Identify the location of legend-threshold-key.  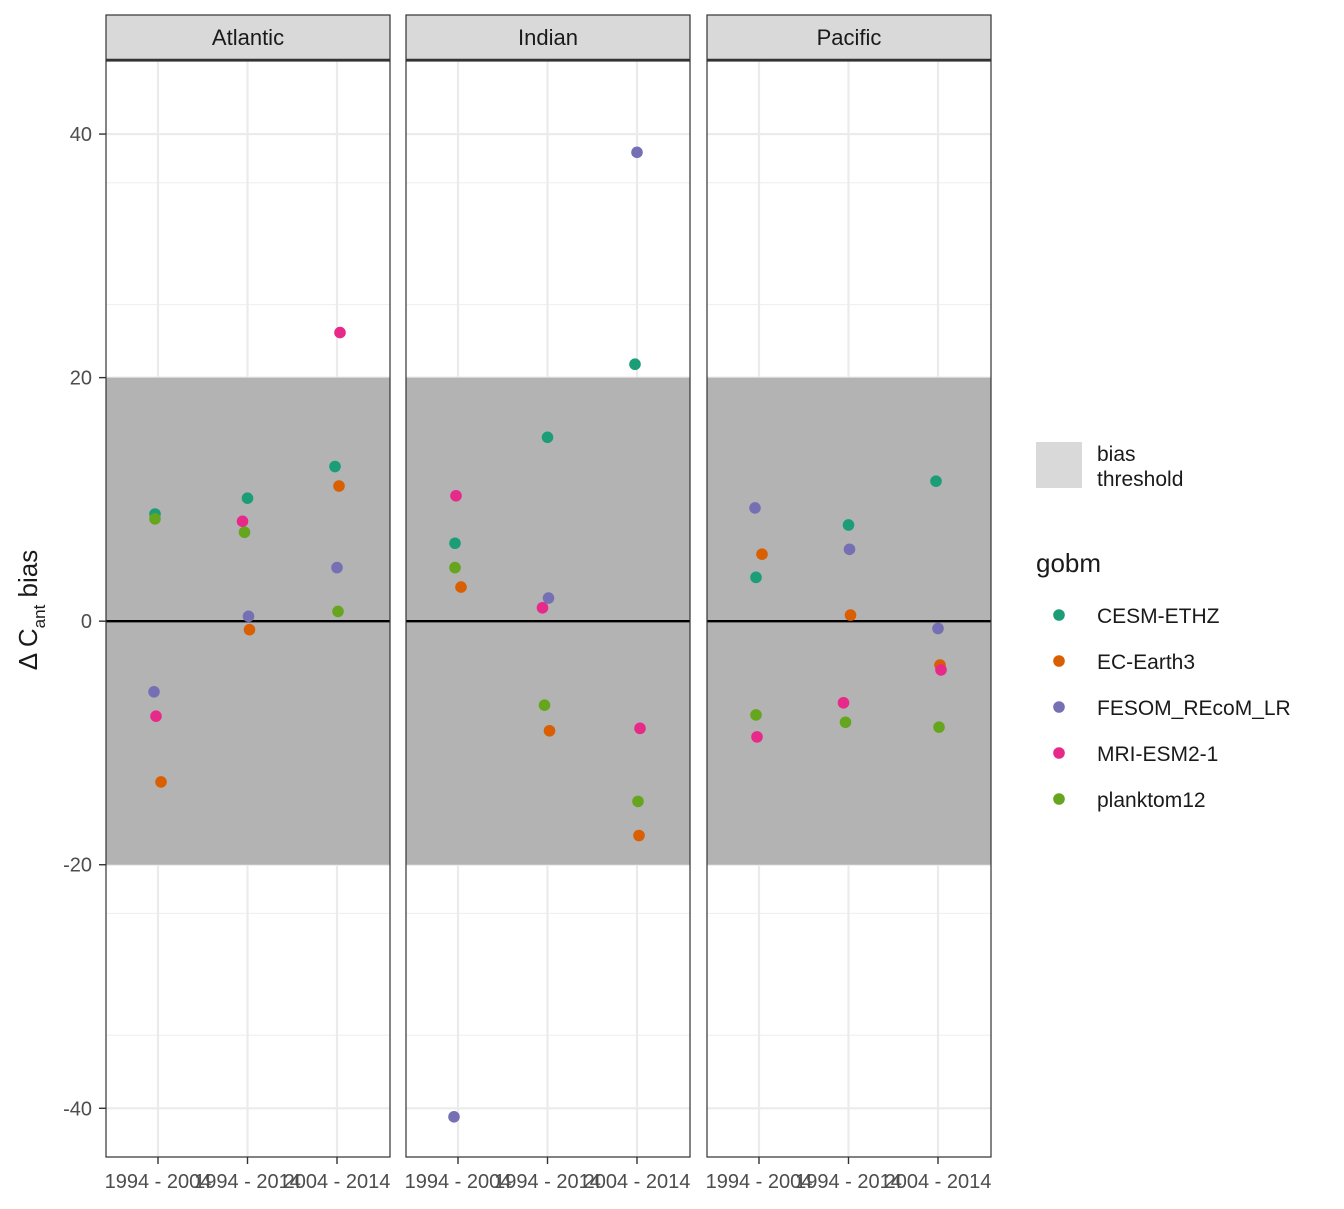
(1059, 465).